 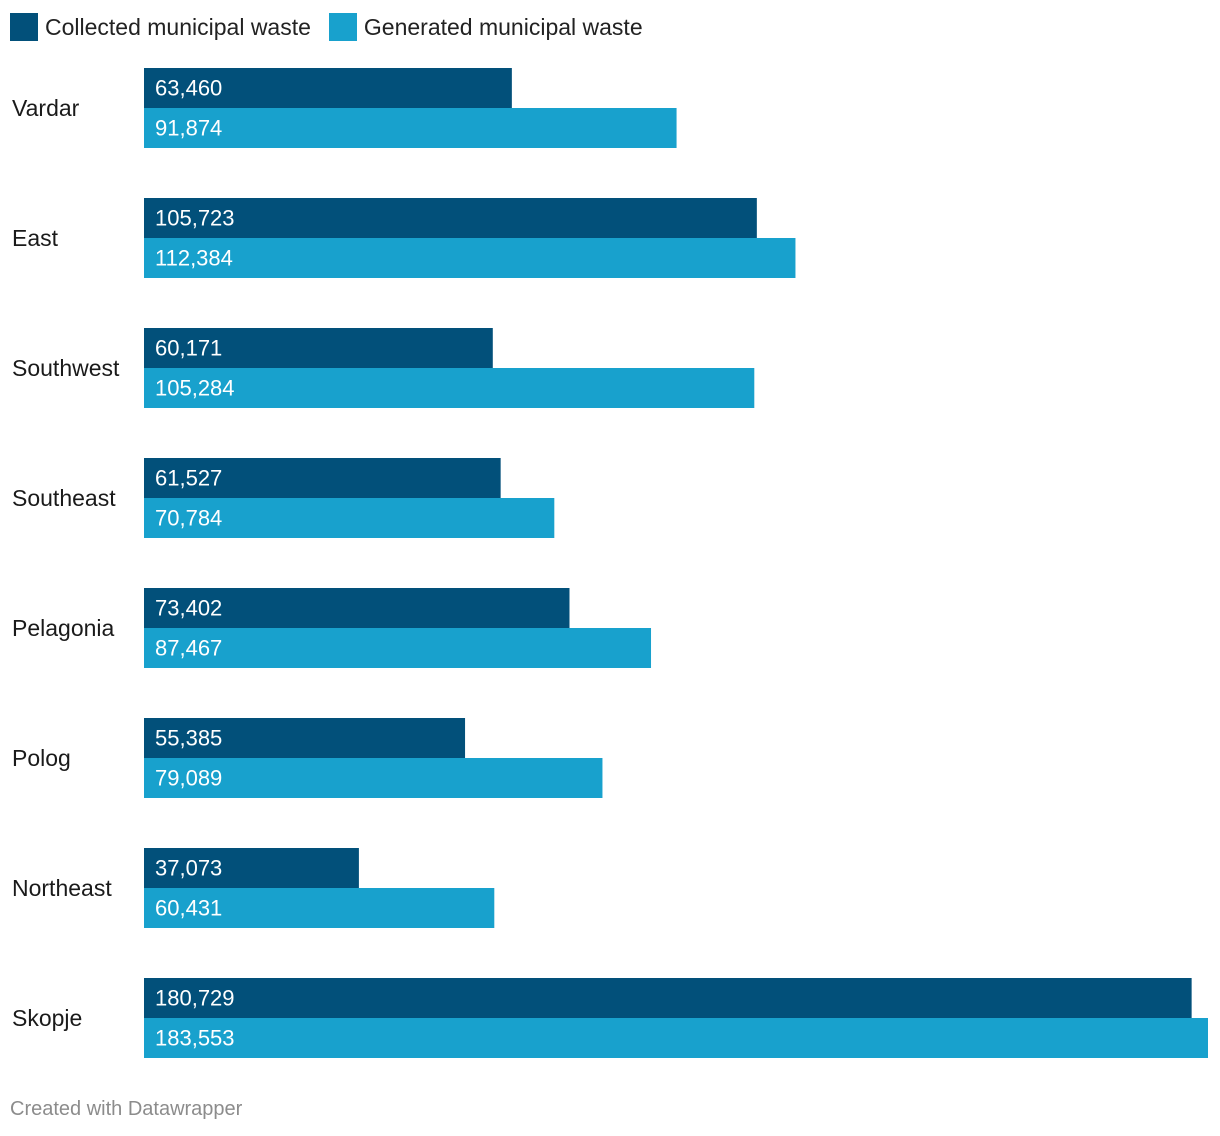 What do you see at coordinates (194, 258) in the screenshot?
I see `value-label-generated-east: 112,384` at bounding box center [194, 258].